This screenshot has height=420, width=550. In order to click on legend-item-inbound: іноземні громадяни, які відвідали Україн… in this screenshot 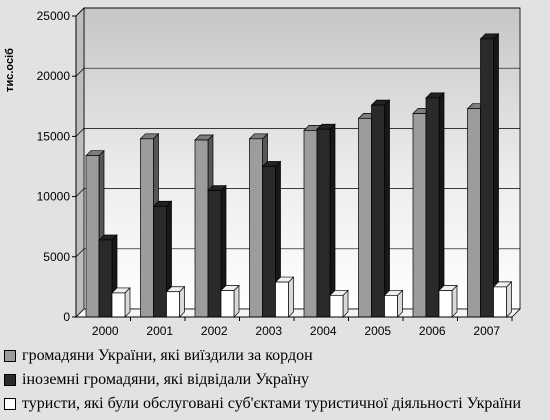, I will do `click(276, 380)`.